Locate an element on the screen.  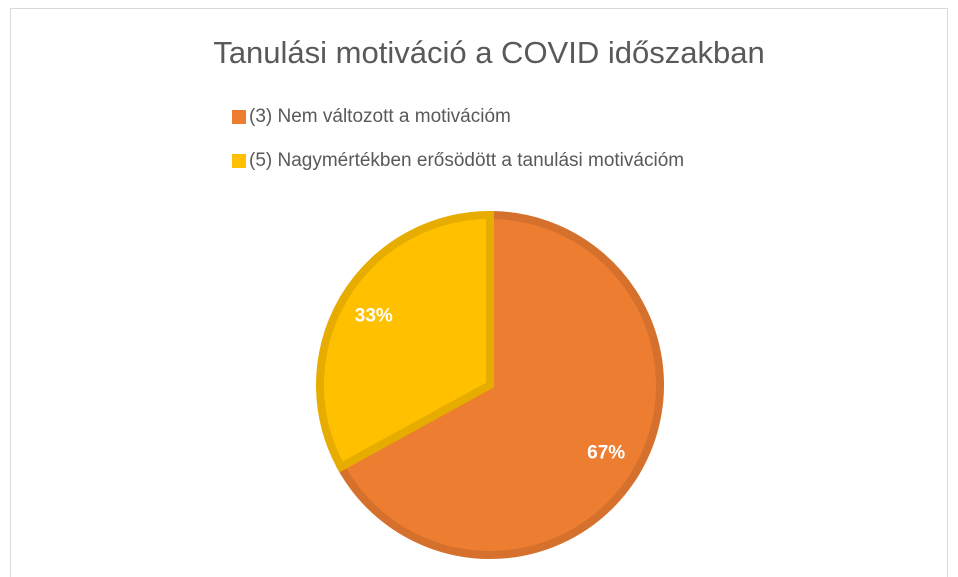
chart-title: Tanulási motiváció a COVID időszakban is located at coordinates (488, 52).